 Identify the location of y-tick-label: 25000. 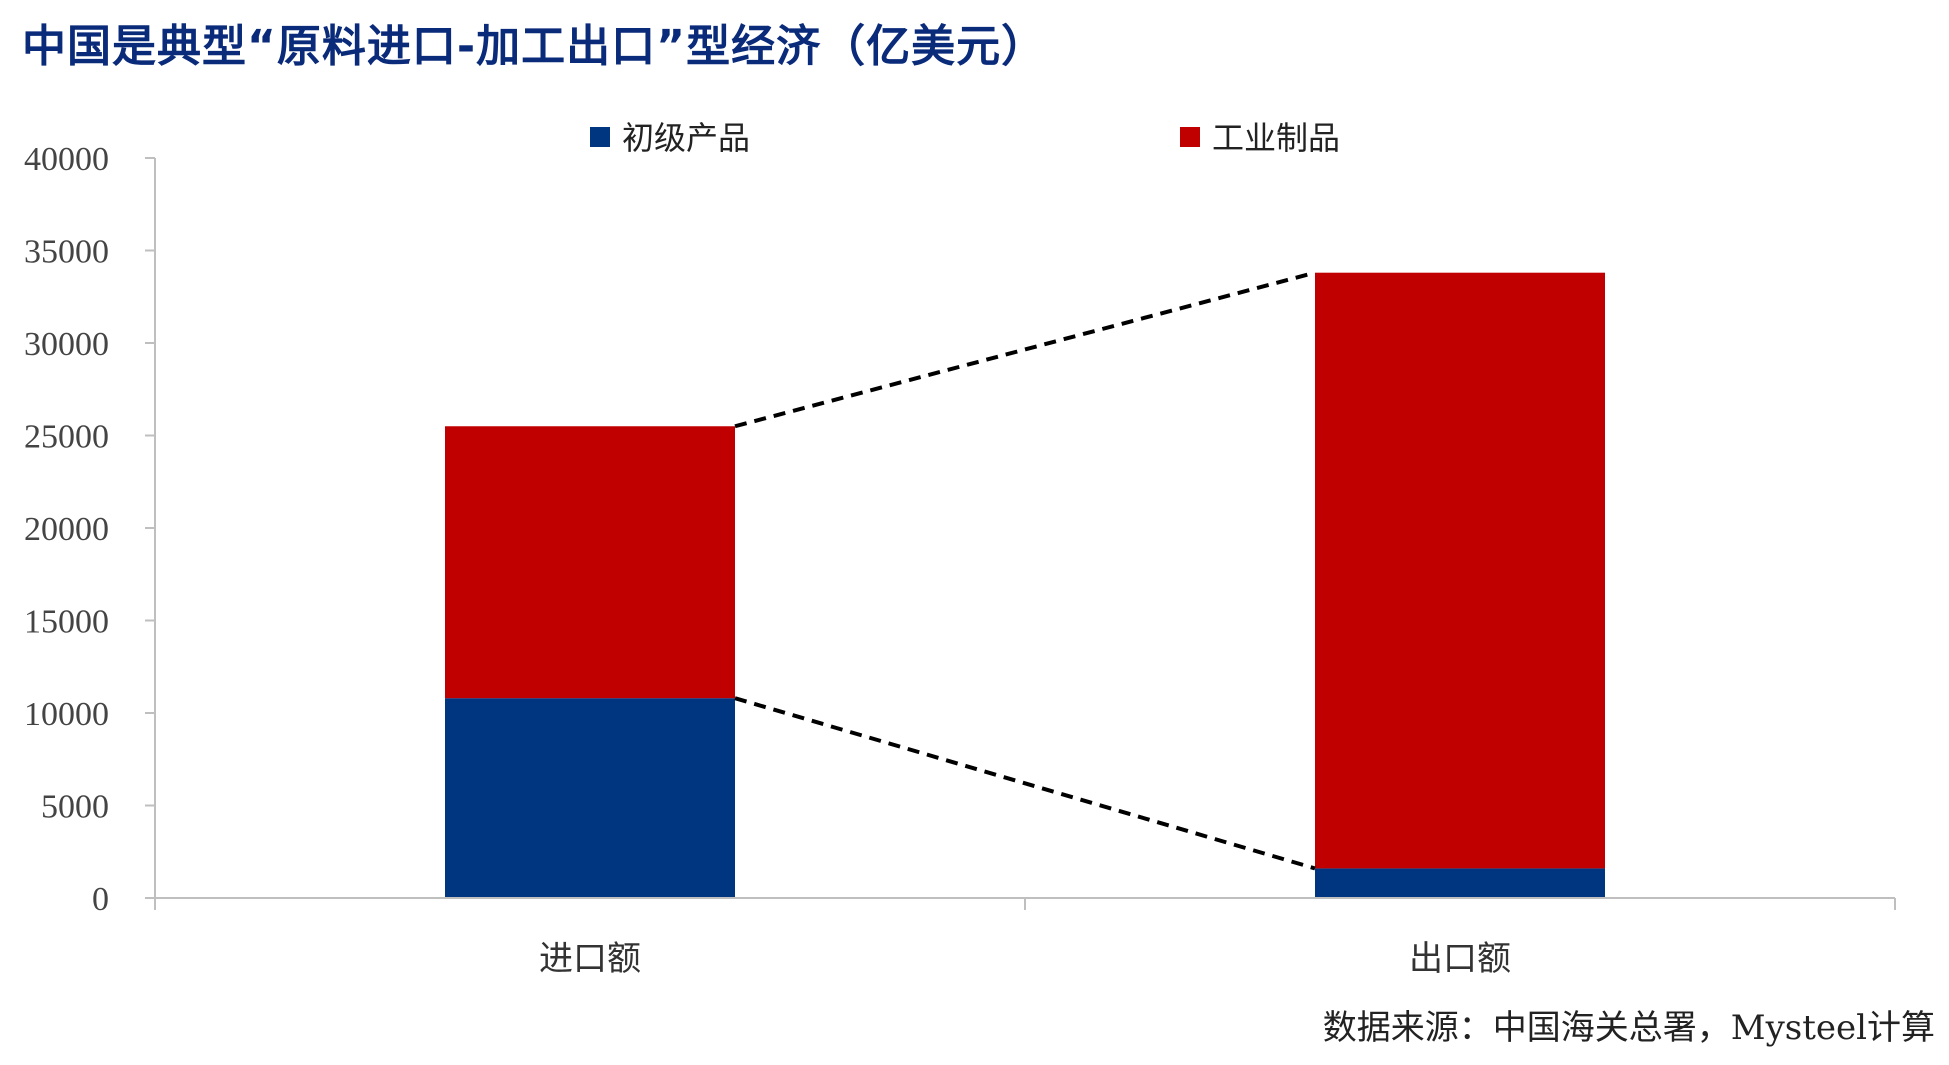
(66, 437).